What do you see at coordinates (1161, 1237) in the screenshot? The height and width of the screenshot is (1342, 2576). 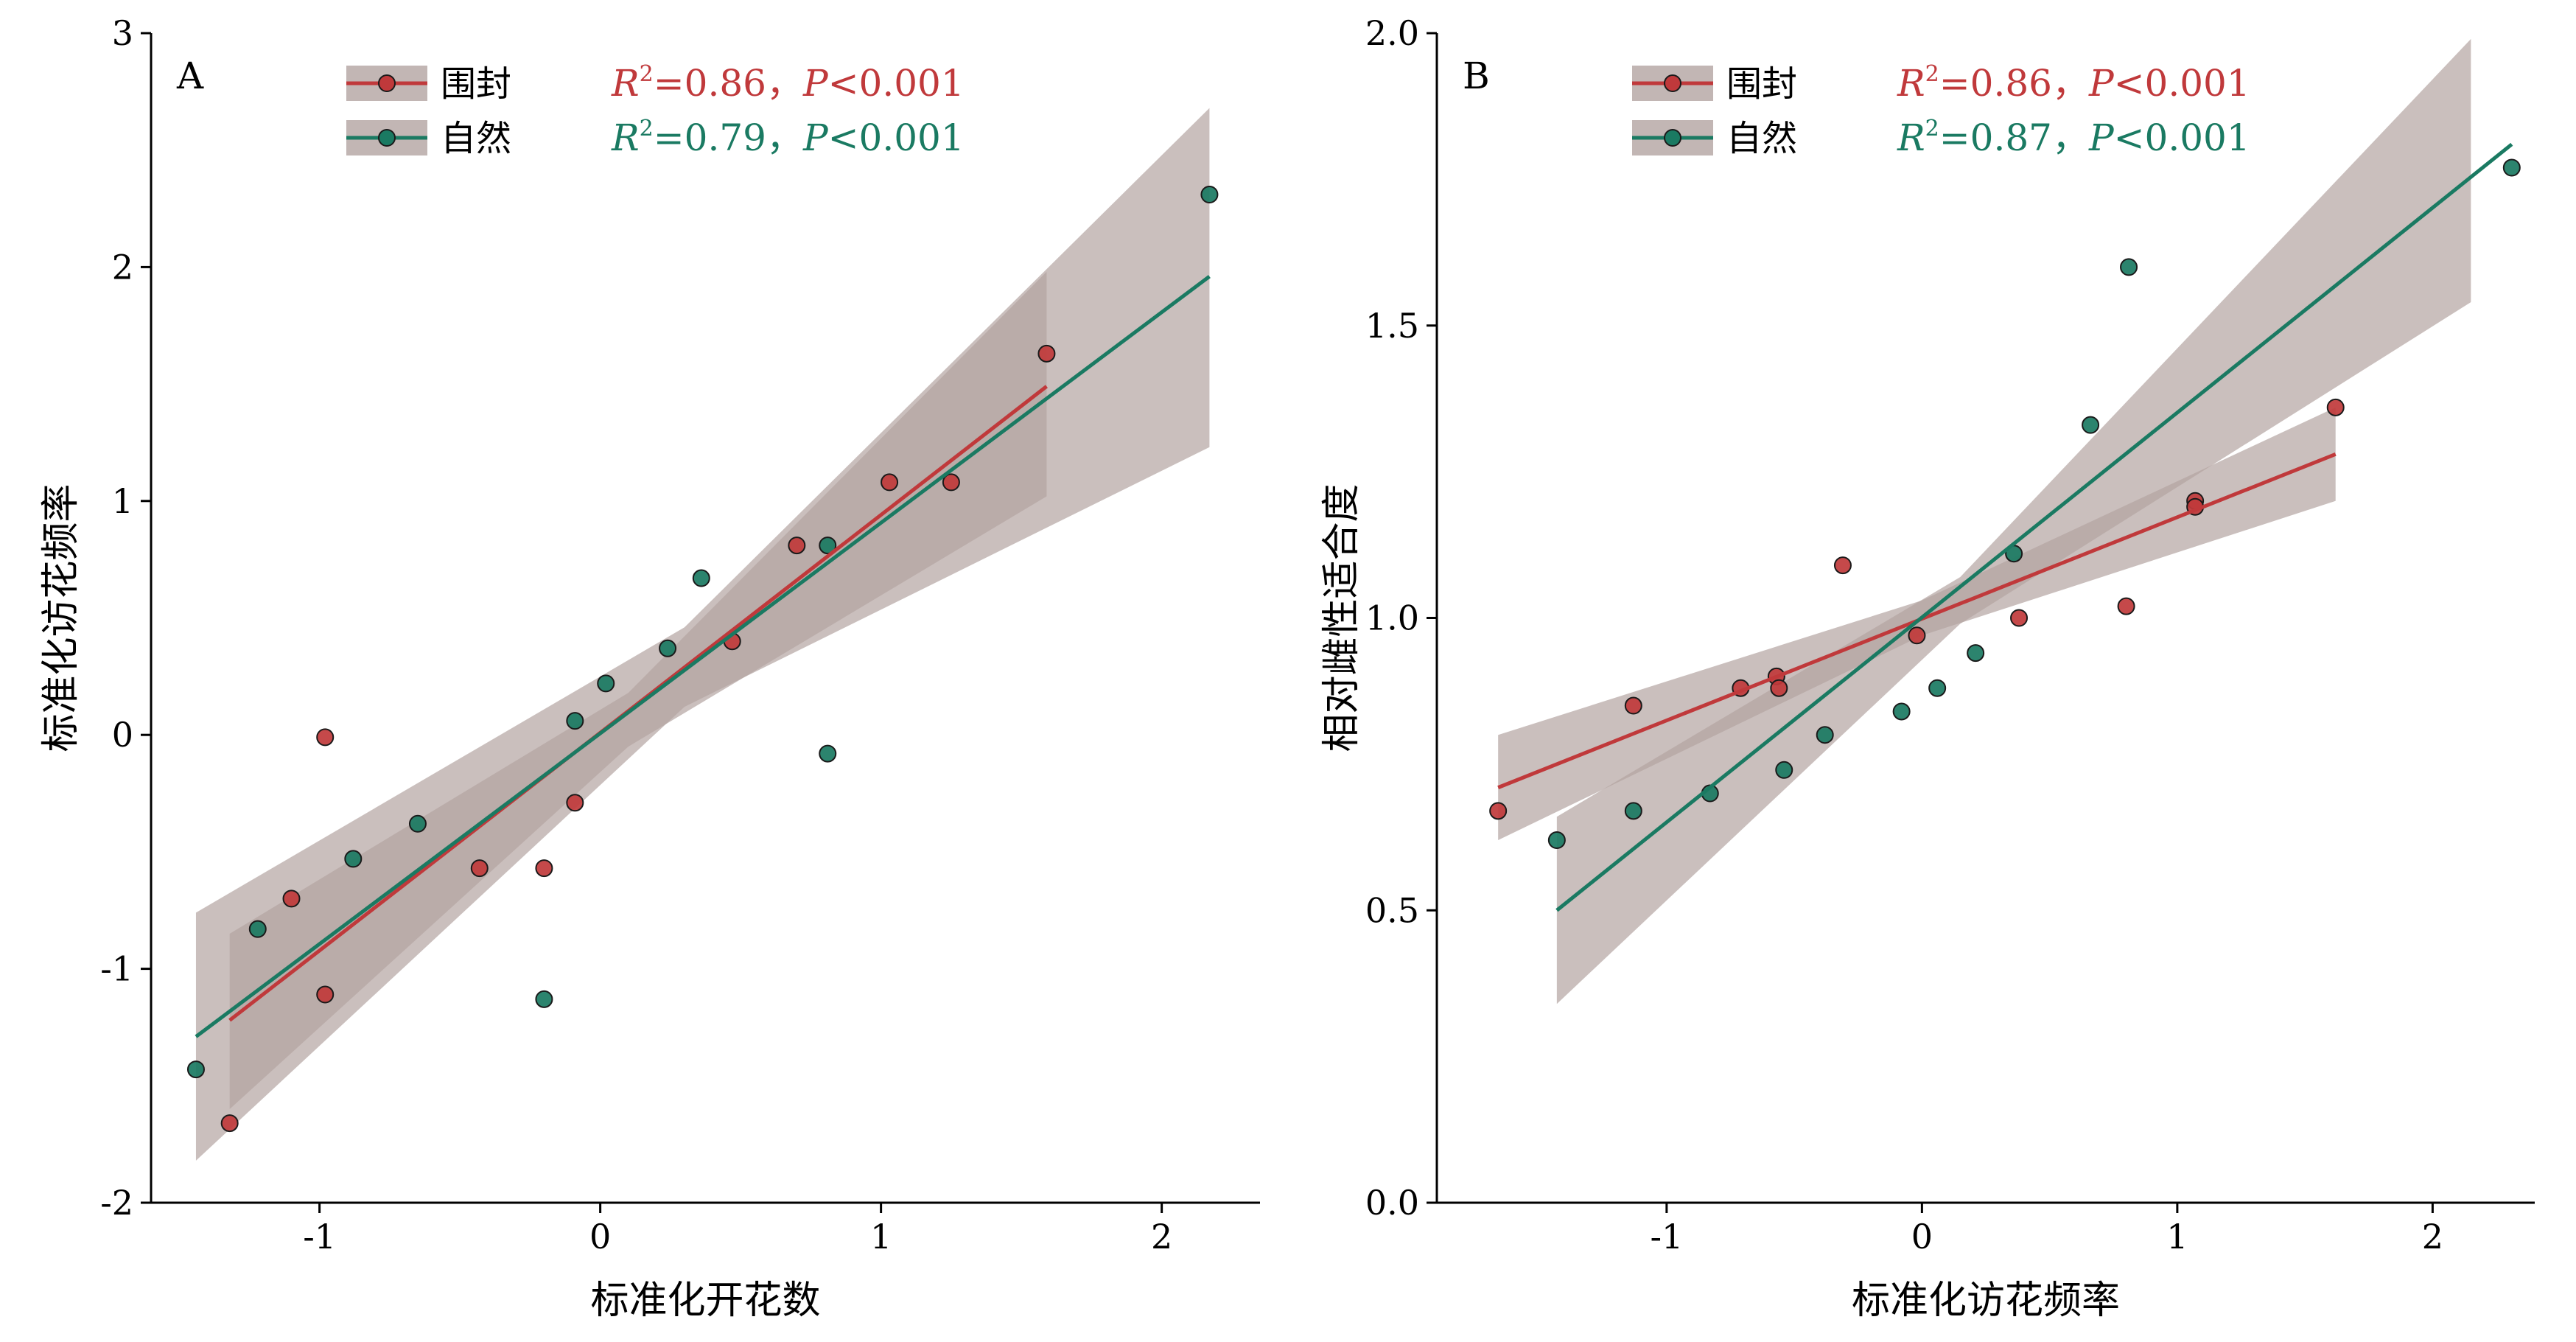 I see `panel-a-x-tick-label: 2` at bounding box center [1161, 1237].